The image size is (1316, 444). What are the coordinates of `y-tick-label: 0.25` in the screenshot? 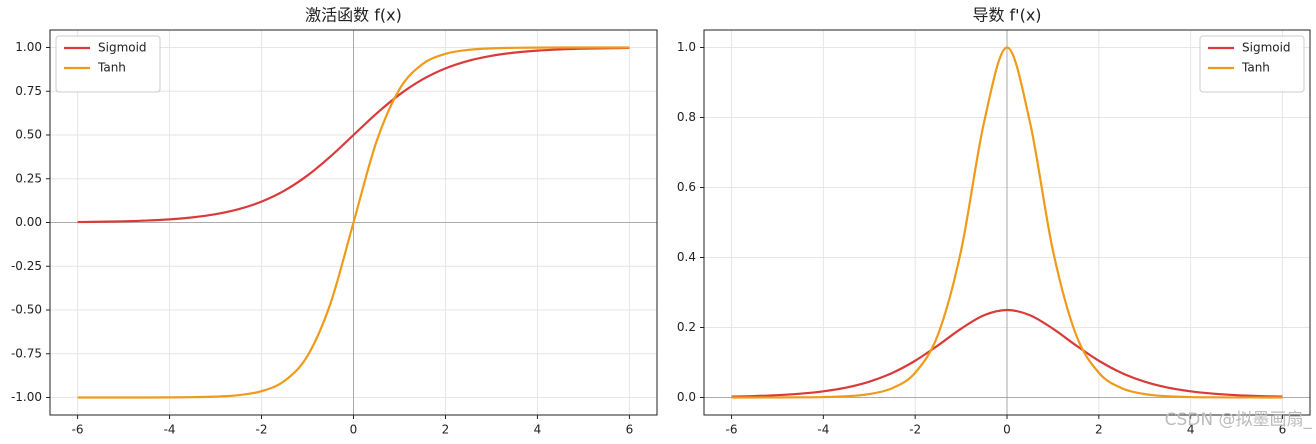 It's located at (28, 178).